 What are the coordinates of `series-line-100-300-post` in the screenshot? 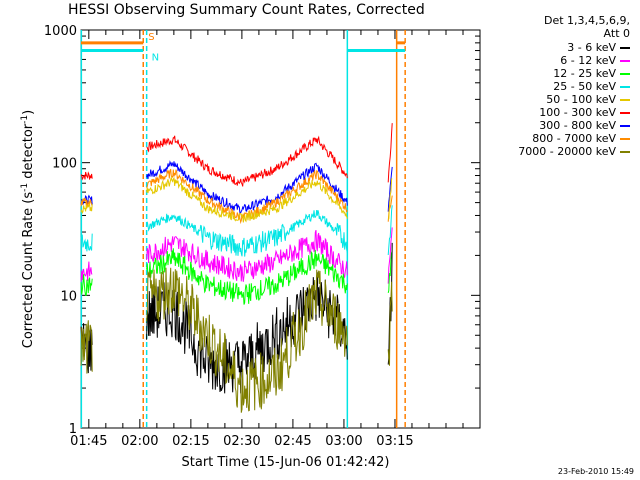 It's located at (390, 153).